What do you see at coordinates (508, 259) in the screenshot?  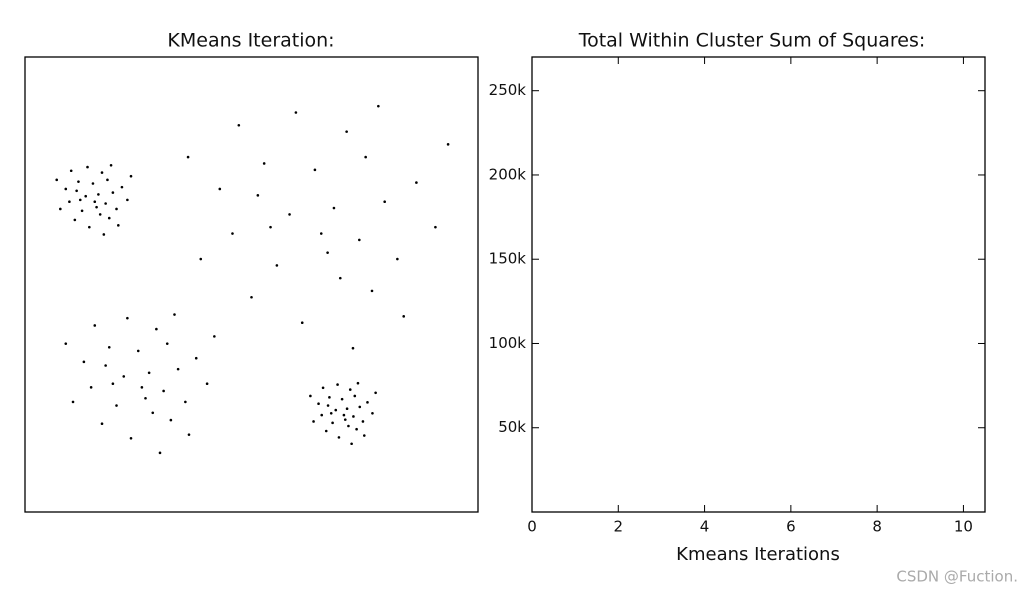 I see `y-tick-label: 150k` at bounding box center [508, 259].